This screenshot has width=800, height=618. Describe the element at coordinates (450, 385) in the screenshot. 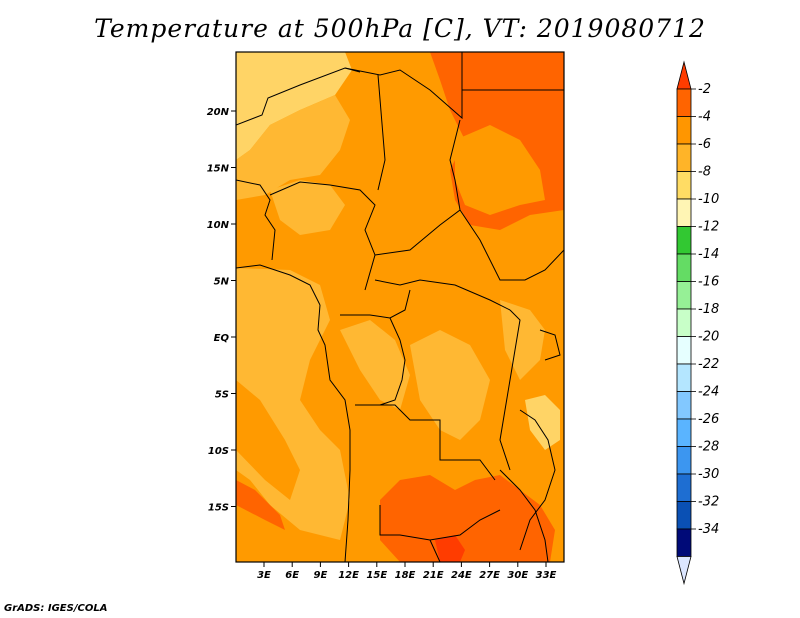

I see `field-light-drc` at that location.